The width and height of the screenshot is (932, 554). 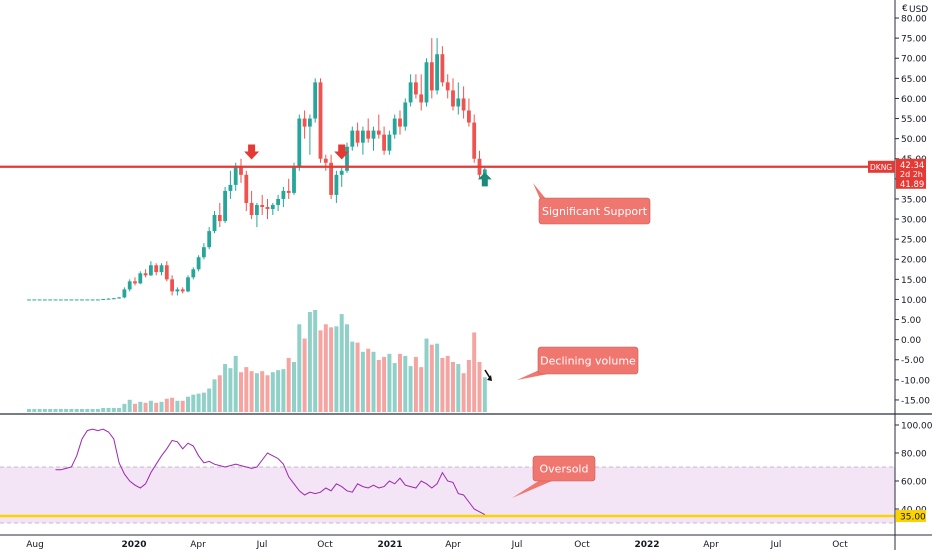 I want to click on rsi-band, so click(x=447, y=495).